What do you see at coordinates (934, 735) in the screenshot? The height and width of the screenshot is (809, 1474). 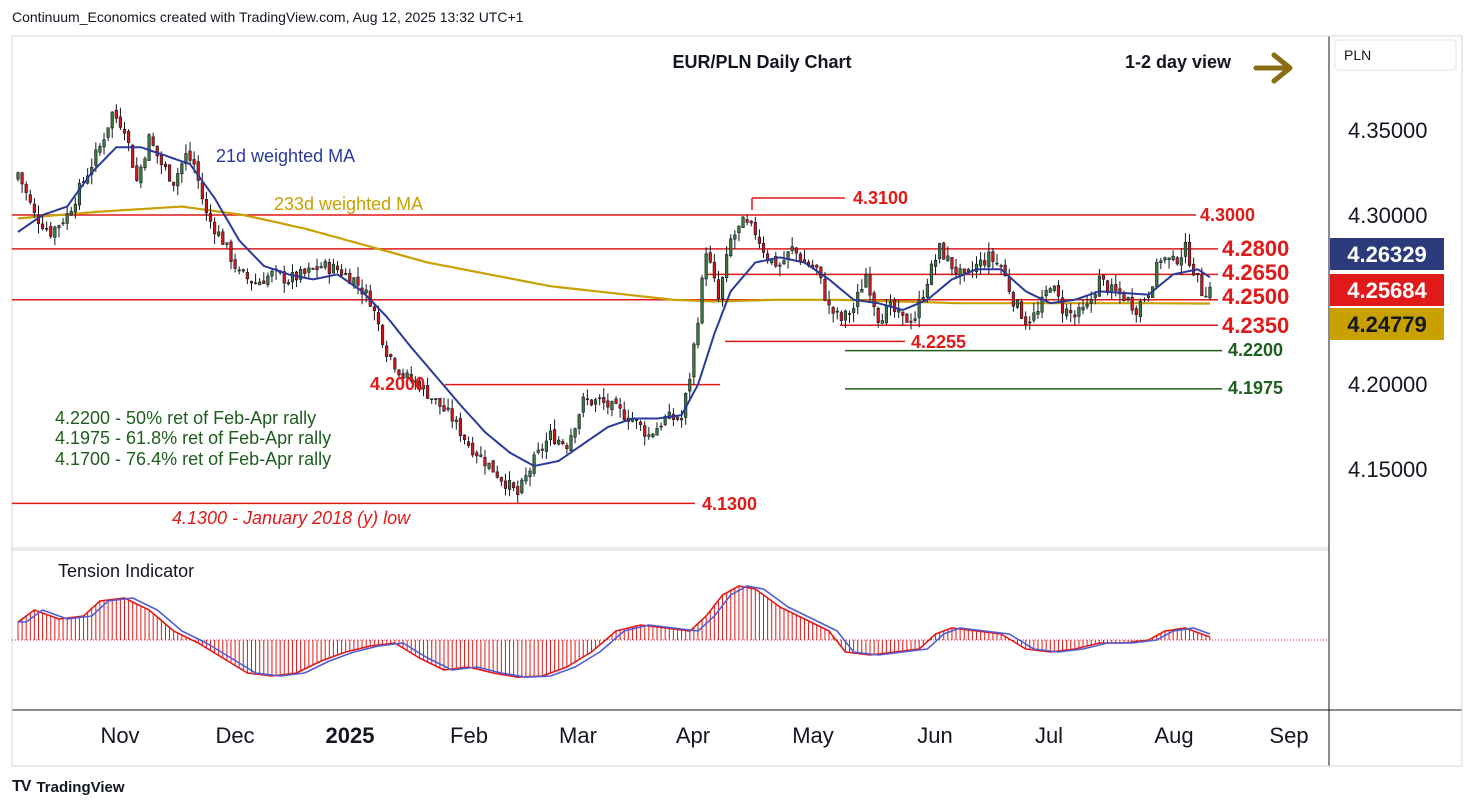 I see `x-tick-jun: Jun` at bounding box center [934, 735].